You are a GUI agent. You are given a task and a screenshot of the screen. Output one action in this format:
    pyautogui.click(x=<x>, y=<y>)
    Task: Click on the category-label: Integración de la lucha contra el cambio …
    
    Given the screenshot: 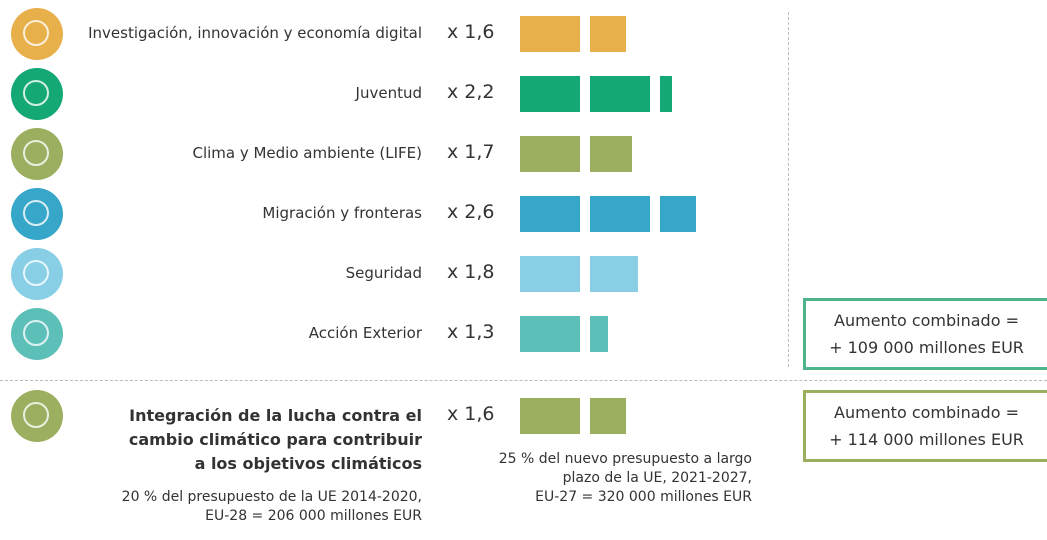 What is the action you would take?
    pyautogui.click(x=275, y=440)
    